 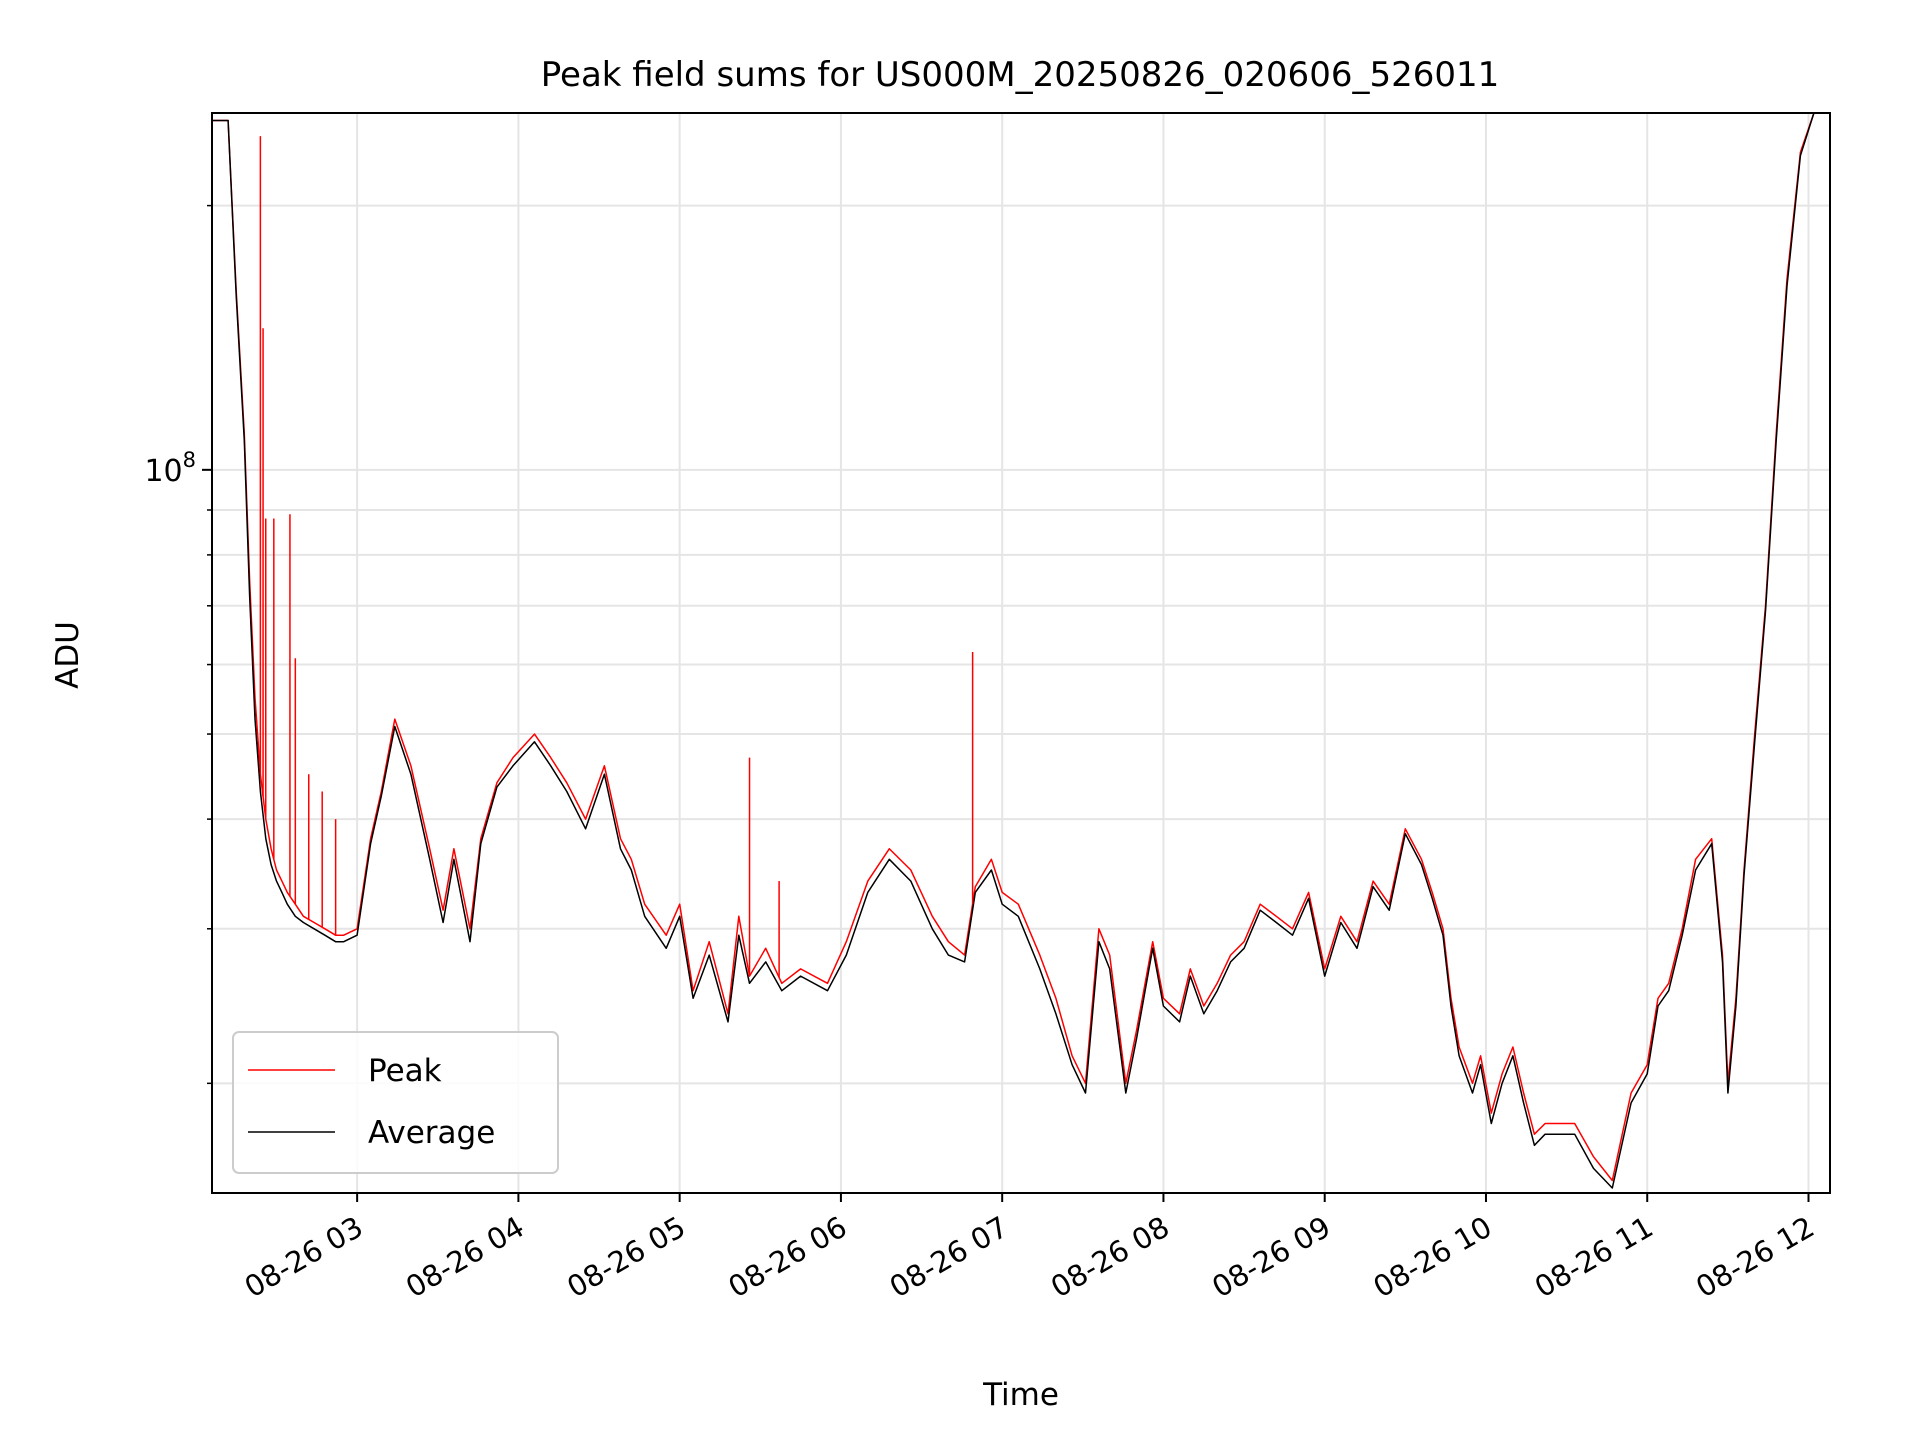 I want to click on legend-box, so click(x=395, y=1102).